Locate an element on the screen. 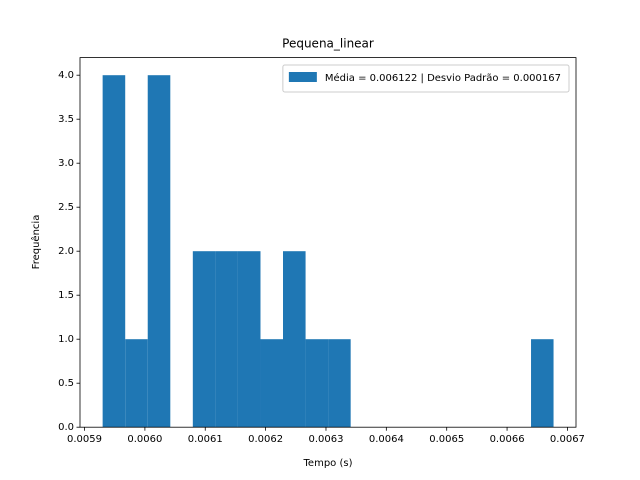  legend-box is located at coordinates (426, 78).